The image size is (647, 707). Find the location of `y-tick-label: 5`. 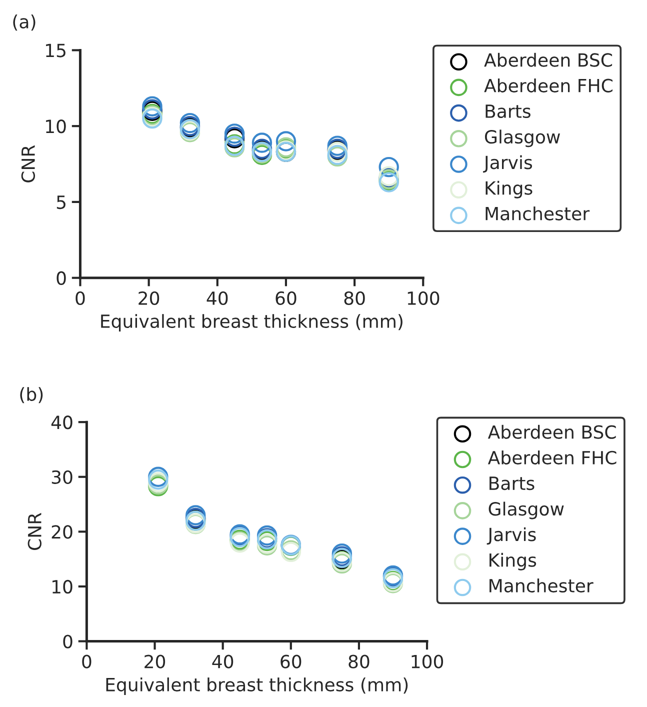

y-tick-label: 5 is located at coordinates (61, 203).